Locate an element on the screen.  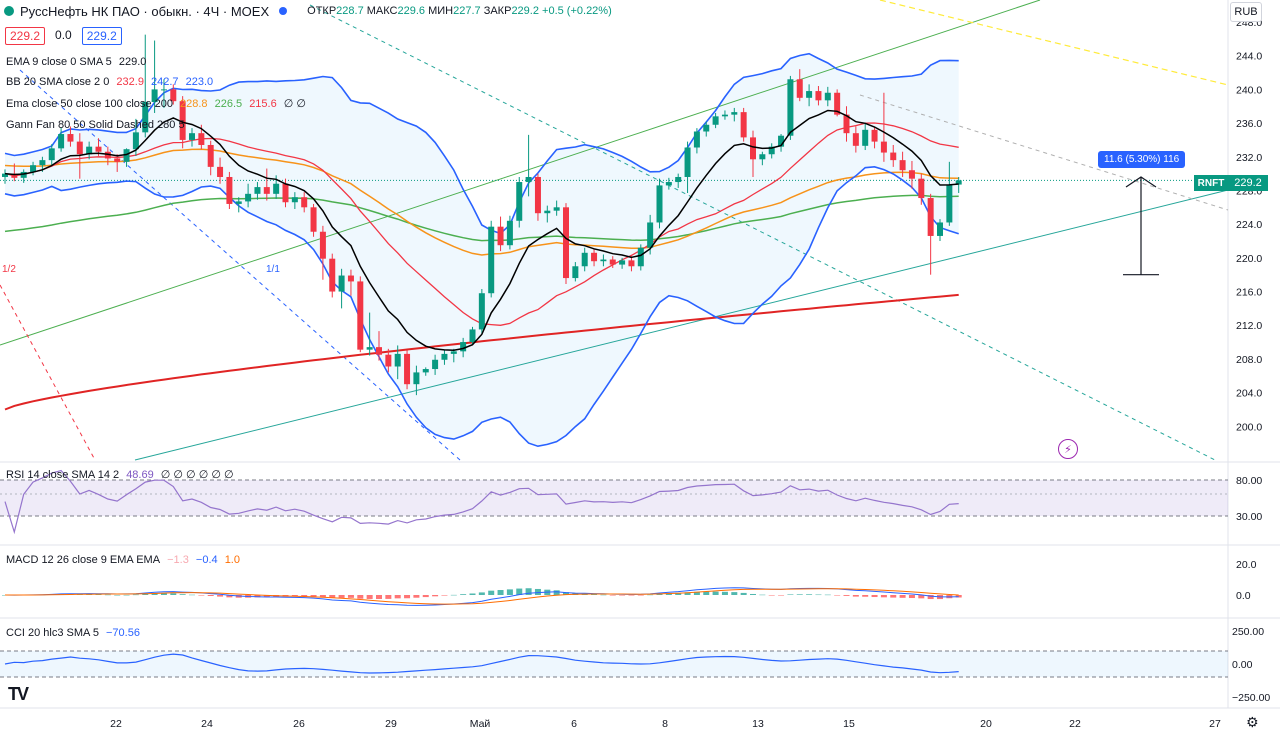
buy-button: 229.2 is located at coordinates (101, 36).